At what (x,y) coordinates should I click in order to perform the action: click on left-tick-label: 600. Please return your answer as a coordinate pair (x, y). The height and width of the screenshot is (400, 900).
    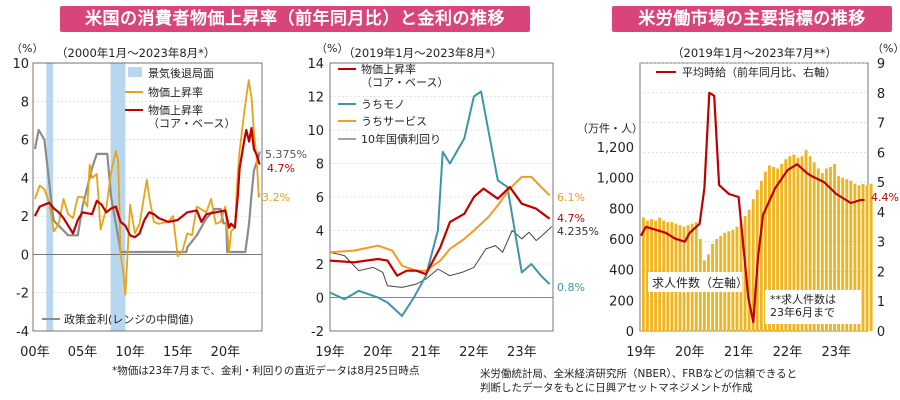
    Looking at the image, I should click on (621, 240).